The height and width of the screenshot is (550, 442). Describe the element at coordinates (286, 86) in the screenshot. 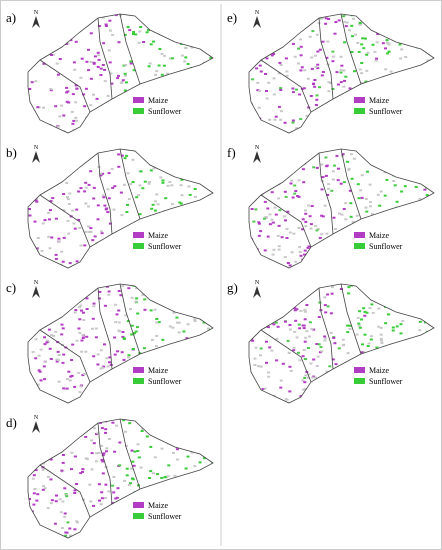

I see `sub-boundary` at that location.